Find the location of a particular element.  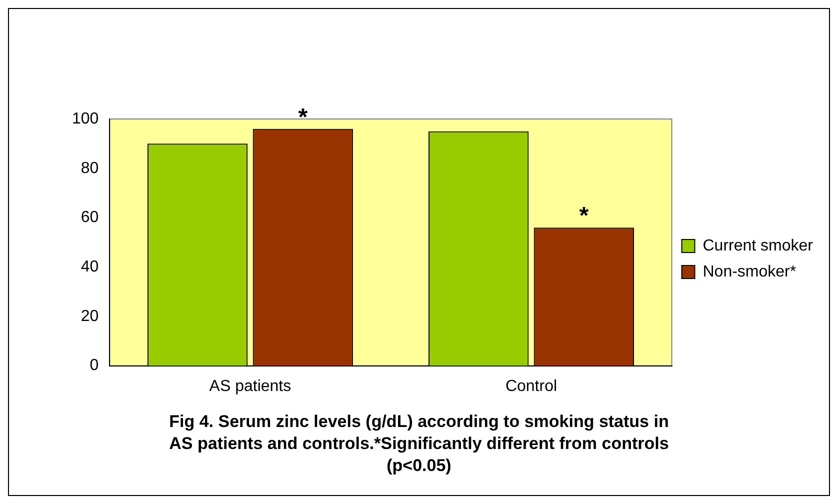

y-tick-label: 20 is located at coordinates (89, 316).